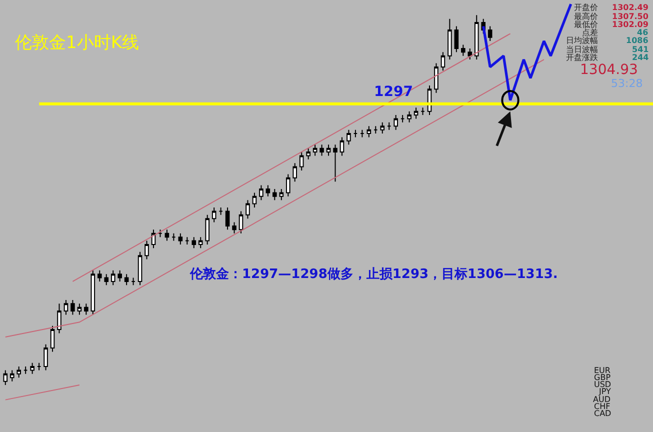 The width and height of the screenshot is (653, 432). Describe the element at coordinates (630, 7) in the screenshot. I see `text: 1302.49` at that location.